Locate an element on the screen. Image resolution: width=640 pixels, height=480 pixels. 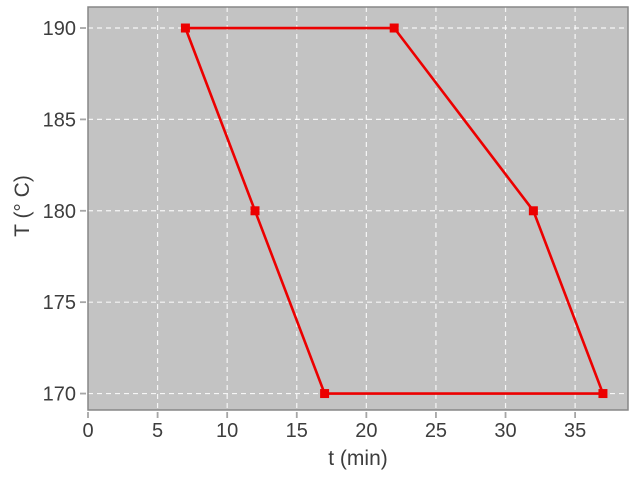
x-tick-label: 25 is located at coordinates (436, 431).